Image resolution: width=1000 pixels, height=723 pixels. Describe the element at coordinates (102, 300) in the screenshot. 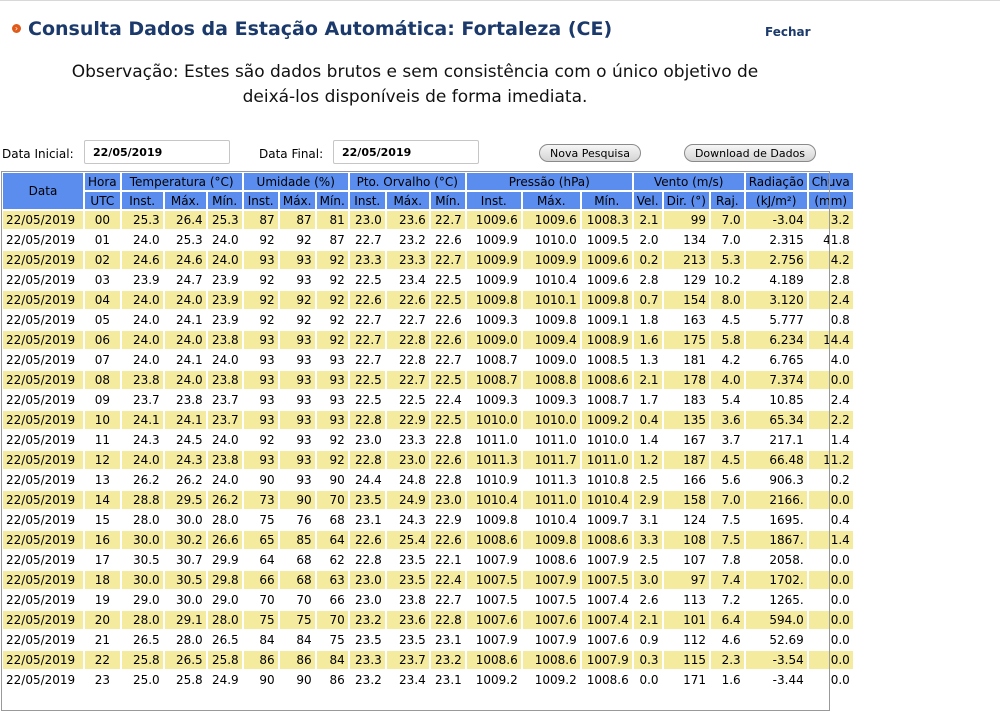

I see `hour-cell: 04` at that location.